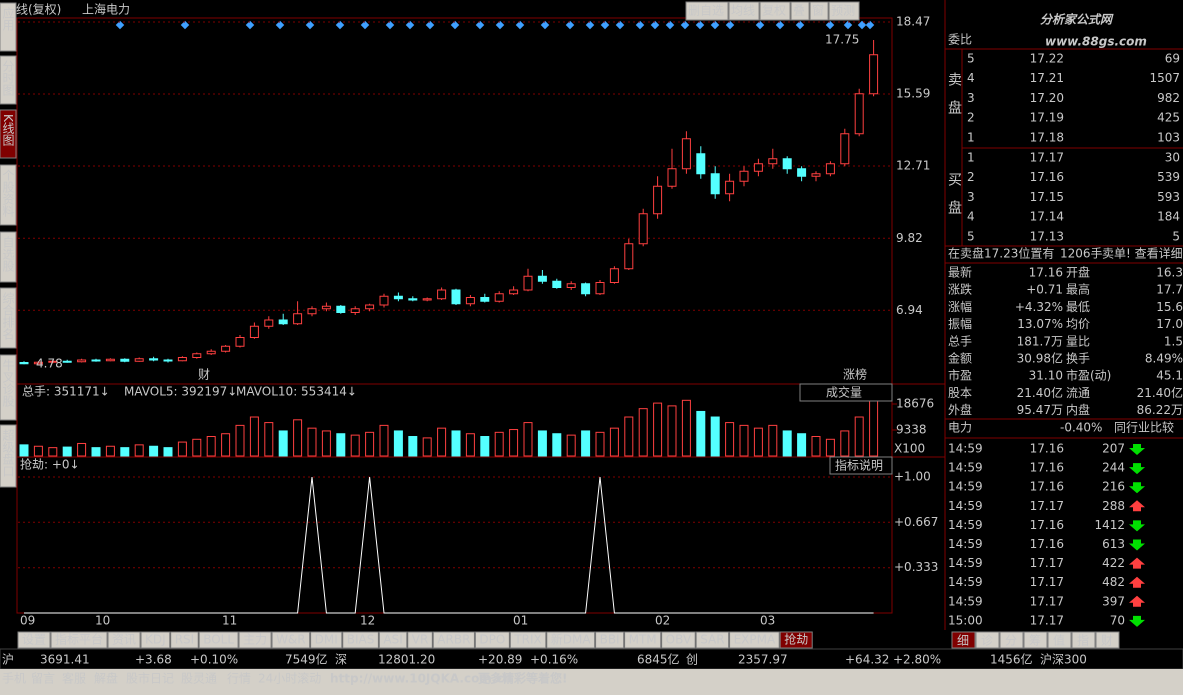 This screenshot has height=695, width=1183. I want to click on indicator-selector: 成交量, so click(844, 392).